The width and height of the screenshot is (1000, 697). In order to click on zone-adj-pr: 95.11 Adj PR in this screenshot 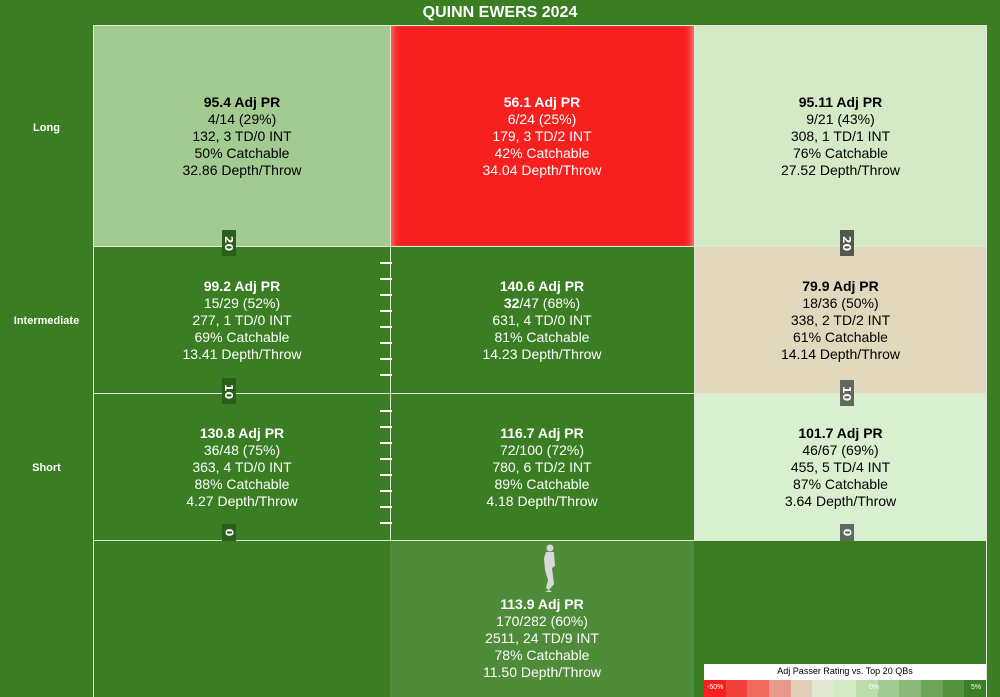, I will do `click(840, 101)`.